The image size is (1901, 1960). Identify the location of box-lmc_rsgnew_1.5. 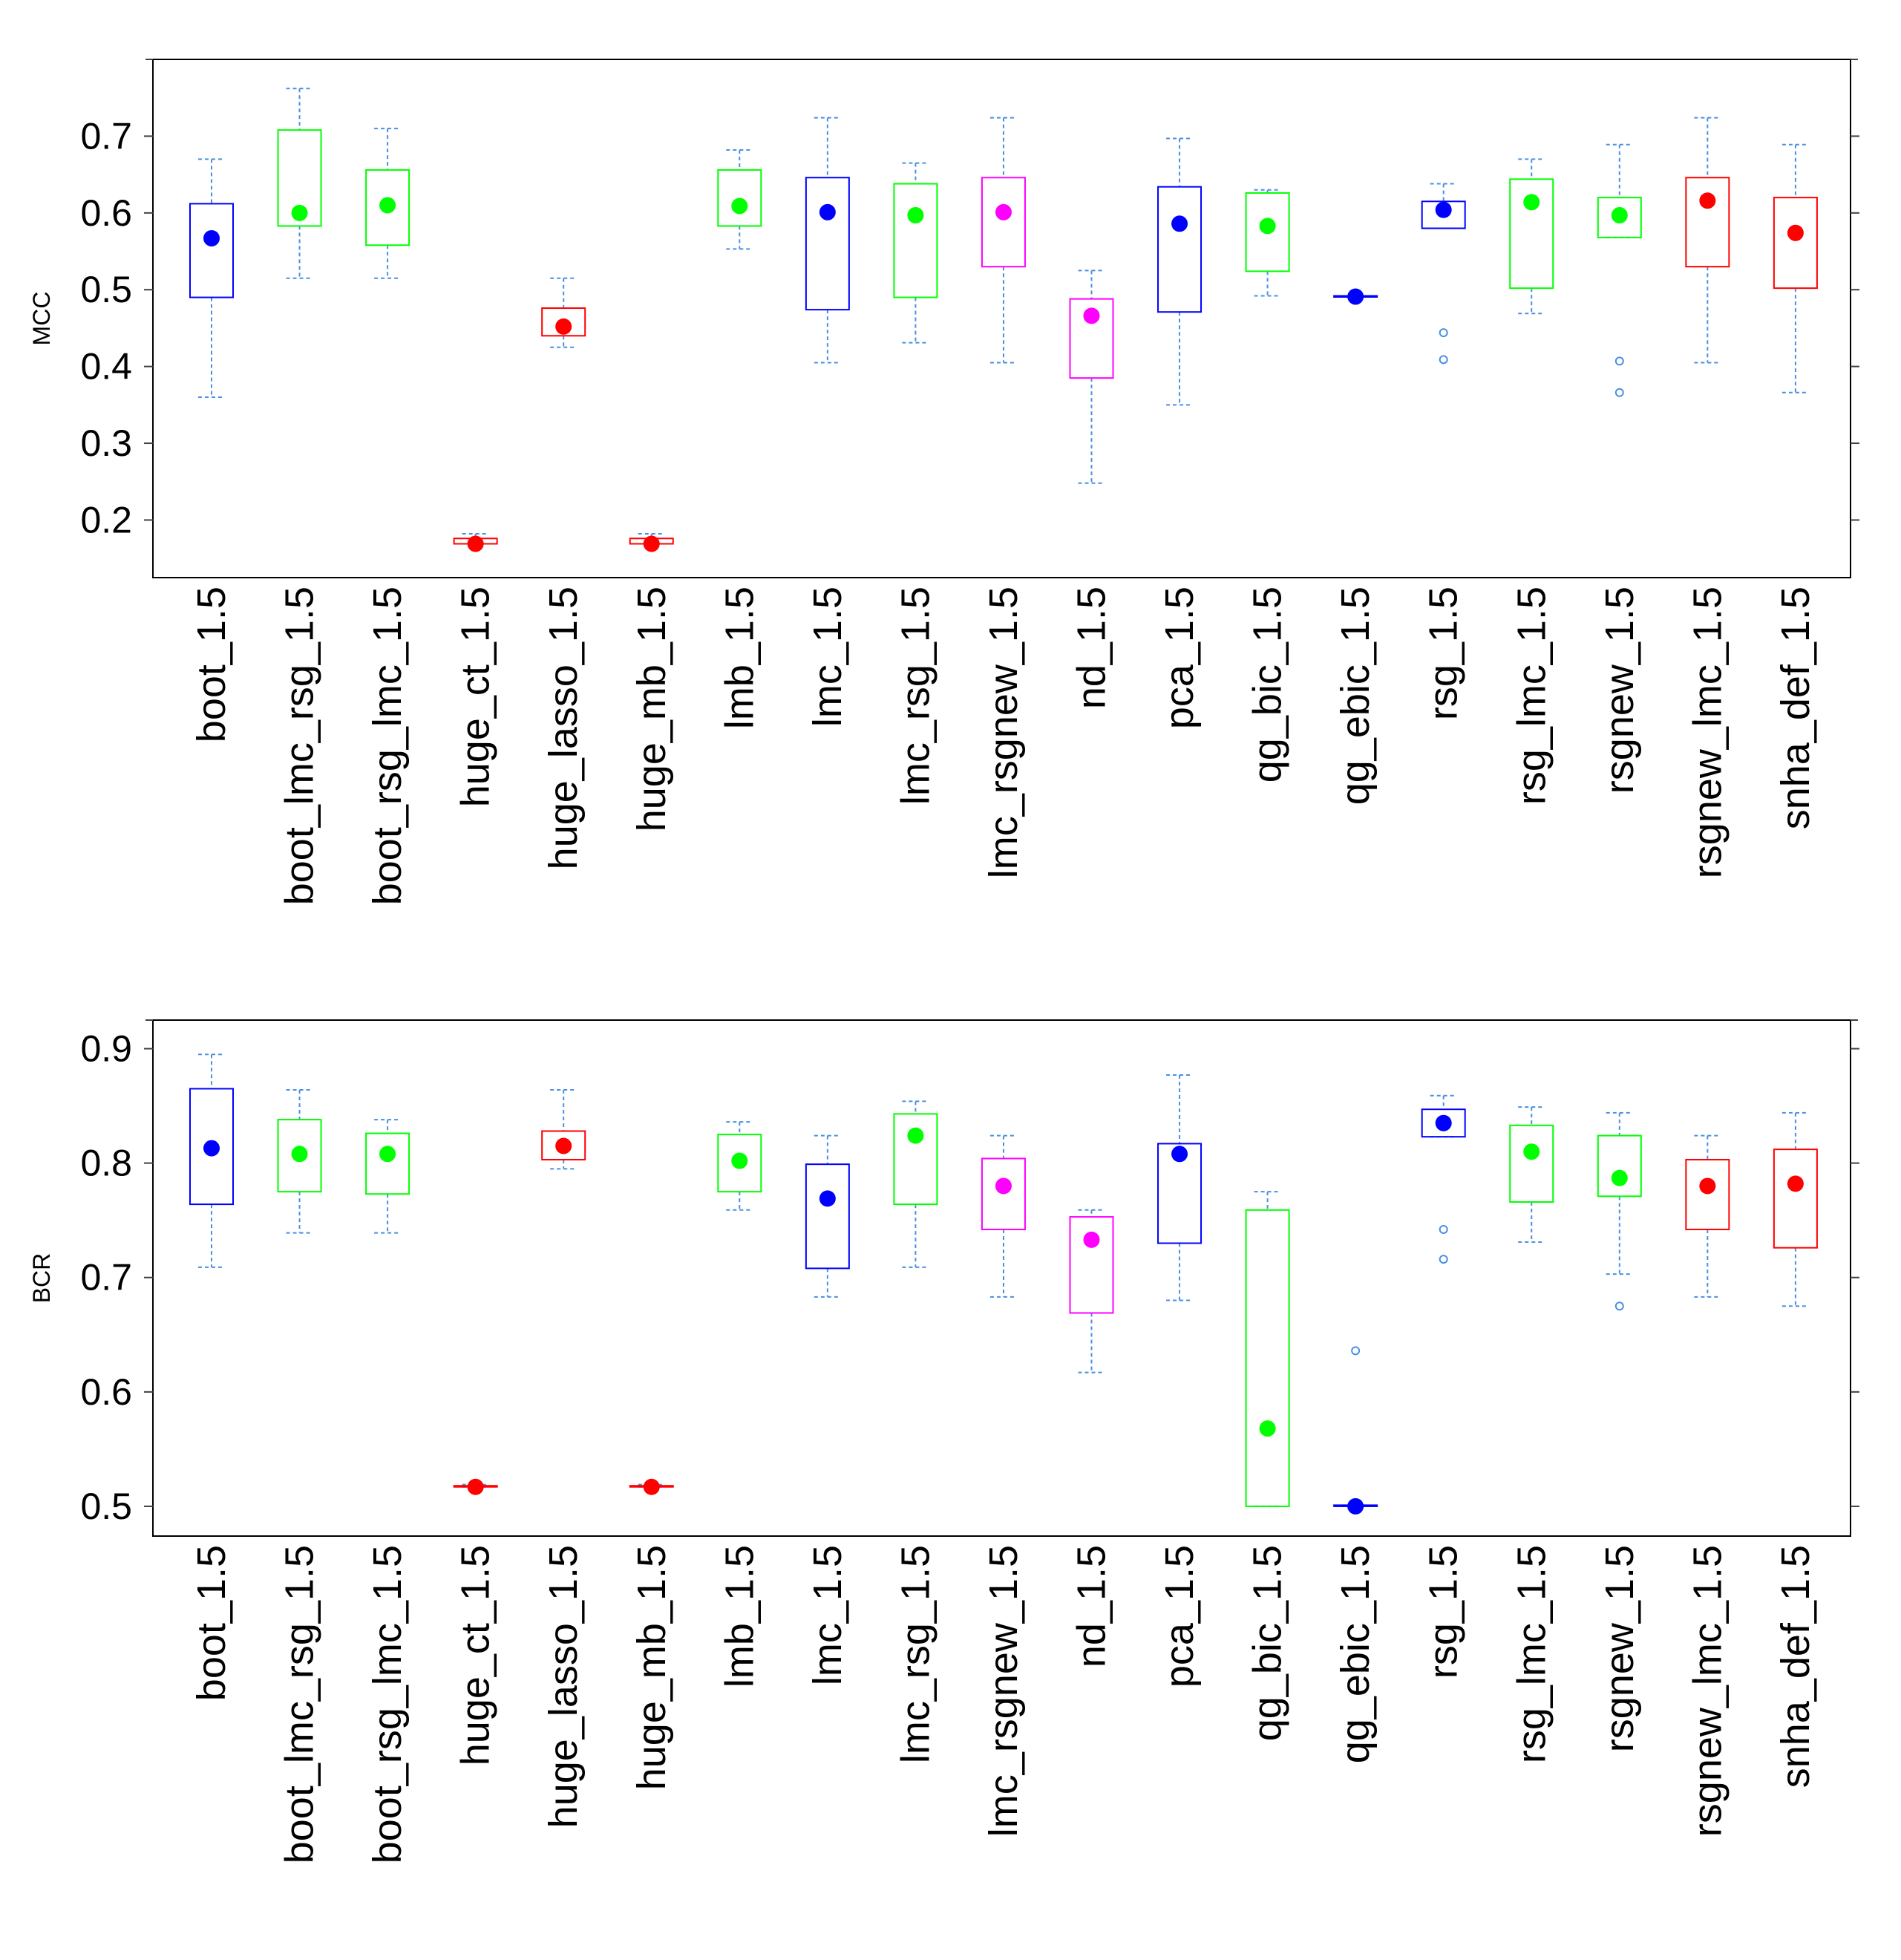
(1003, 240).